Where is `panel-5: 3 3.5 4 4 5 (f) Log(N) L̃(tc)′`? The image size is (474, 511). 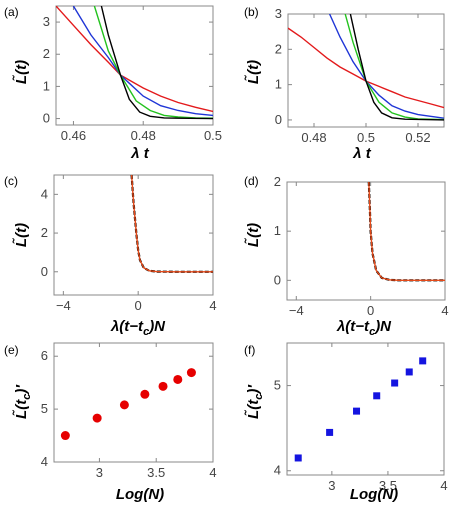 panel-5: 3 3.5 4 4 5 (f) Log(N) L̃(tc)′ is located at coordinates (346, 422).